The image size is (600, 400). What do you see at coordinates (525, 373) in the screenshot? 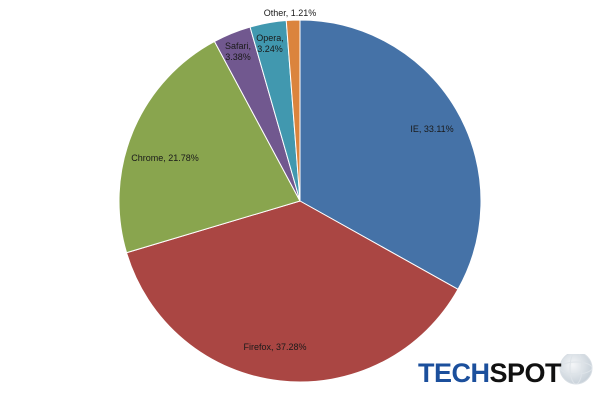
I see `logo-part2: SPOT` at bounding box center [525, 373].